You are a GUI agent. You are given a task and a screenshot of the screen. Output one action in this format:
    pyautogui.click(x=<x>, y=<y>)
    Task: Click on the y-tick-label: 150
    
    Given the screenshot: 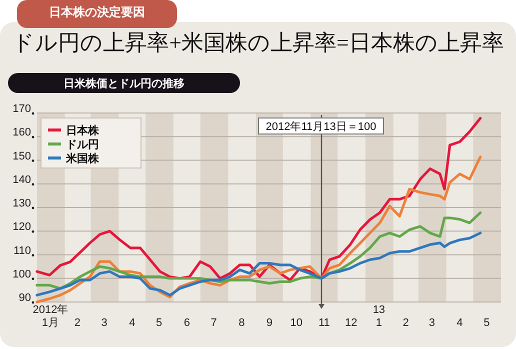 What is the action you would take?
    pyautogui.click(x=21, y=156)
    